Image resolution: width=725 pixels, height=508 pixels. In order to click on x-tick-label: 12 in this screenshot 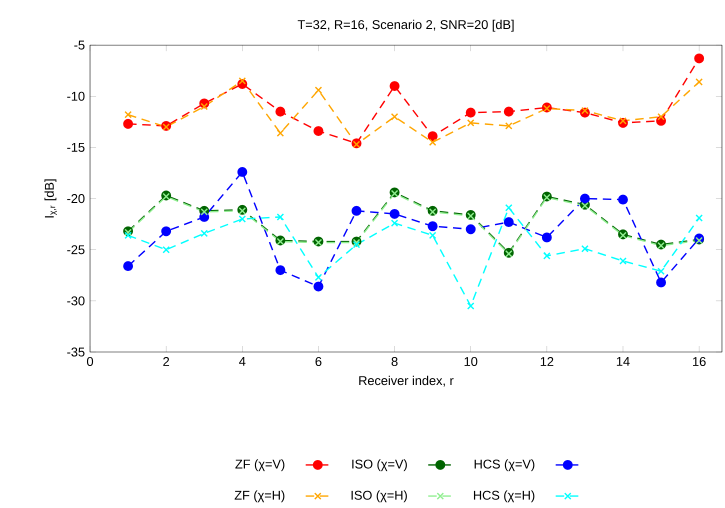, I will do `click(547, 361)`.